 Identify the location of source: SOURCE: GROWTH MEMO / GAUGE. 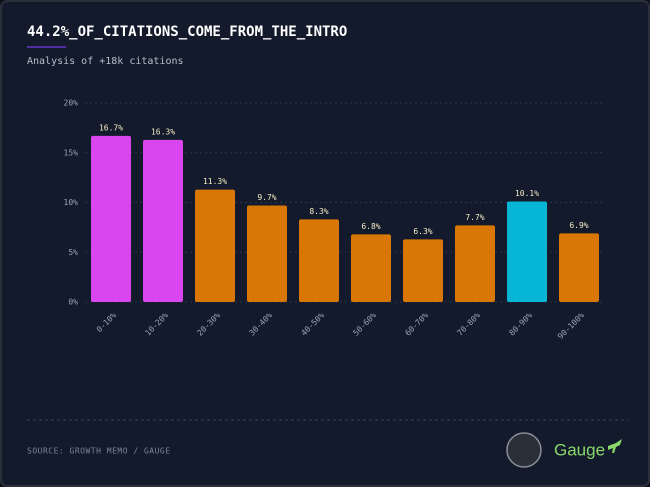
(99, 451).